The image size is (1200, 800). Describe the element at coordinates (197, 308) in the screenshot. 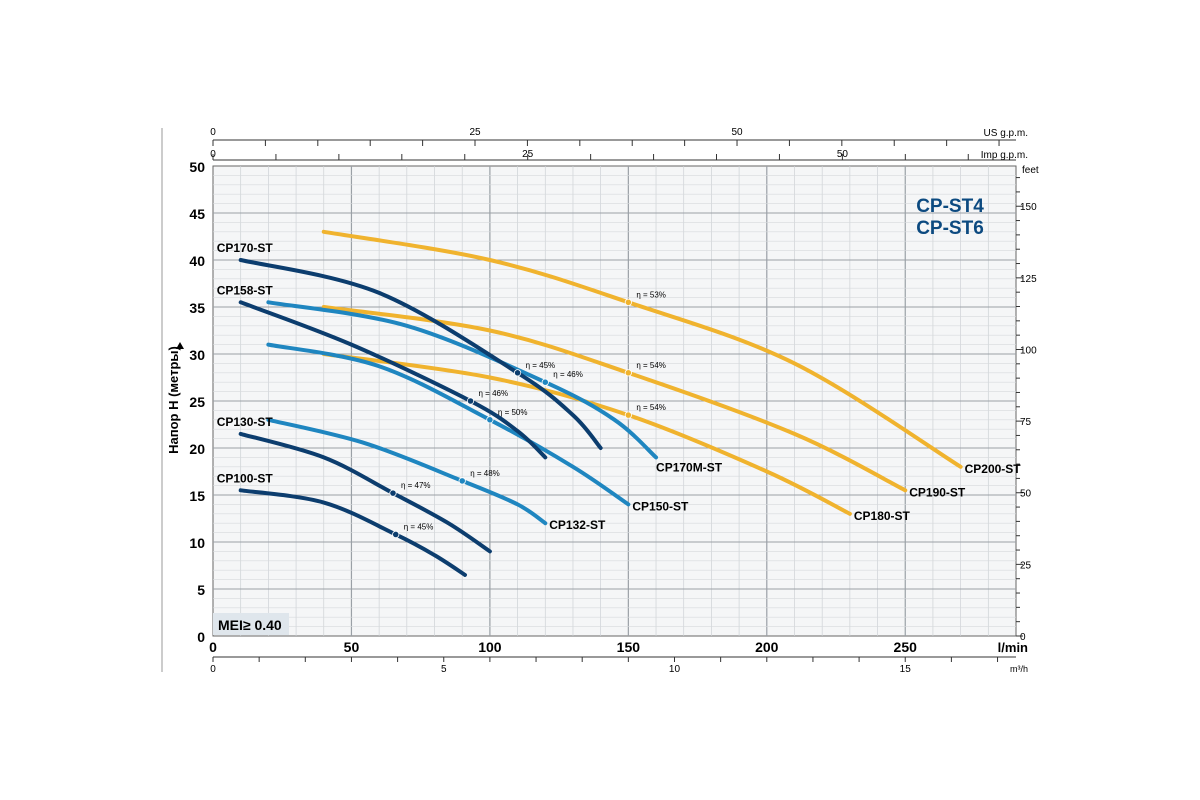

I see `y-tick-label: 35` at that location.